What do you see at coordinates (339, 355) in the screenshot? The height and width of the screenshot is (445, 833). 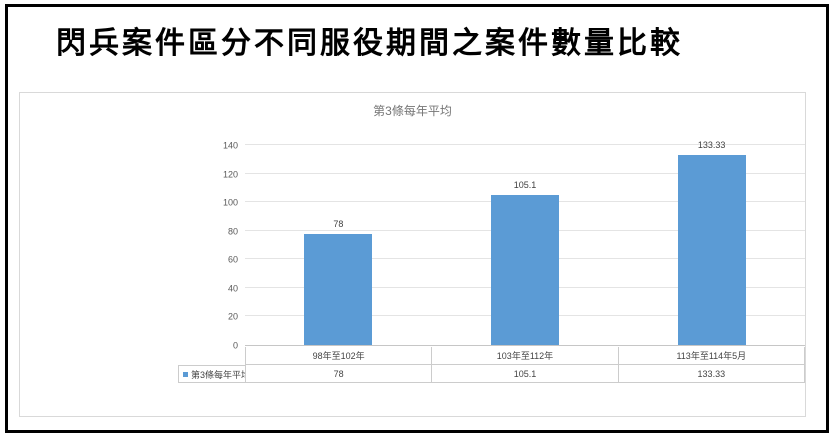 I see `category-label: 98年至102年` at bounding box center [339, 355].